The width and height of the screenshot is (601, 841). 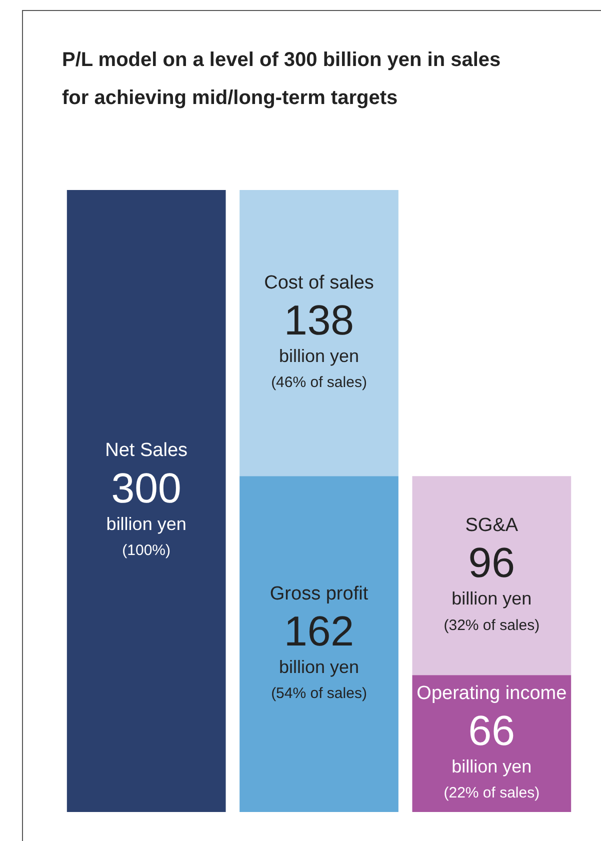 What do you see at coordinates (146, 451) in the screenshot?
I see `series-label: Net Sales` at bounding box center [146, 451].